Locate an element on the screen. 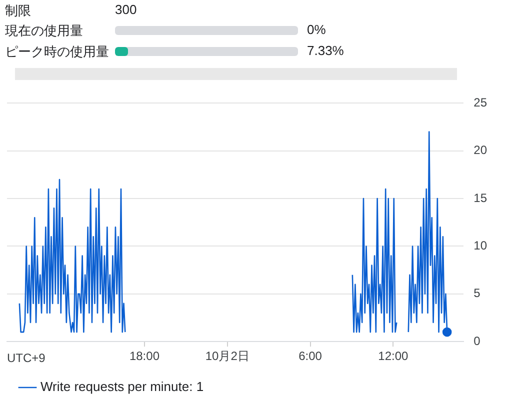 The height and width of the screenshot is (406, 507). data-label: 7.33% is located at coordinates (325, 50).